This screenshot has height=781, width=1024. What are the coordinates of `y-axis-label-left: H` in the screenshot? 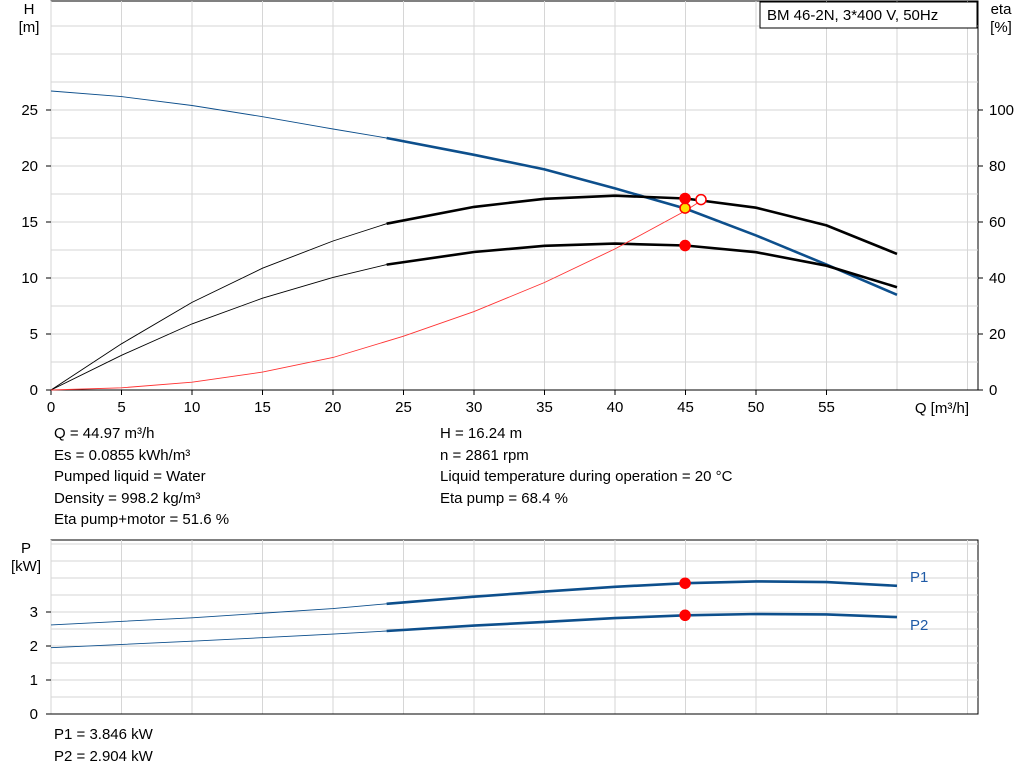 It's located at (29, 9).